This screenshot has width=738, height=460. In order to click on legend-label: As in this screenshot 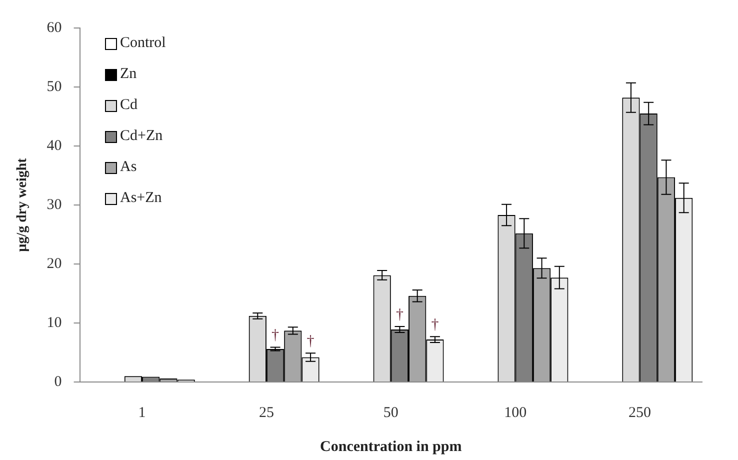, I will do `click(128, 167)`.